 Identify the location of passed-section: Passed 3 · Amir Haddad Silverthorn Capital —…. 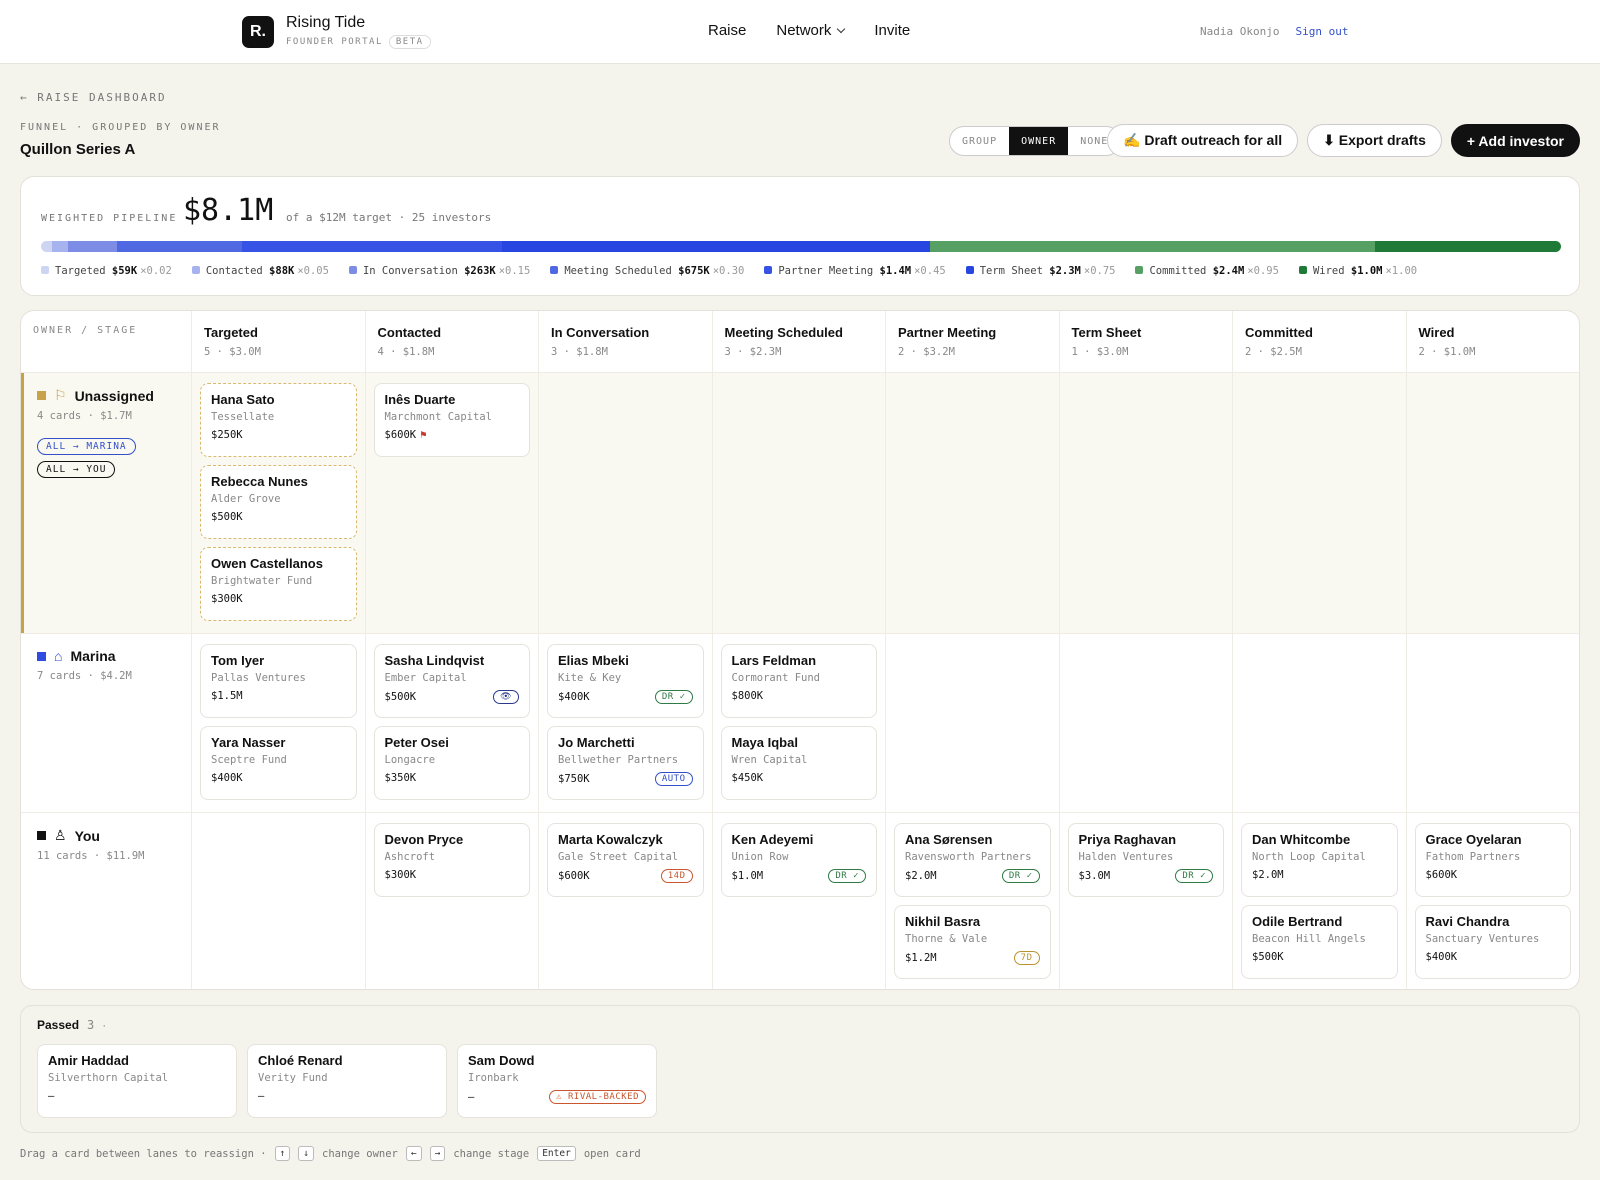
(800, 1069).